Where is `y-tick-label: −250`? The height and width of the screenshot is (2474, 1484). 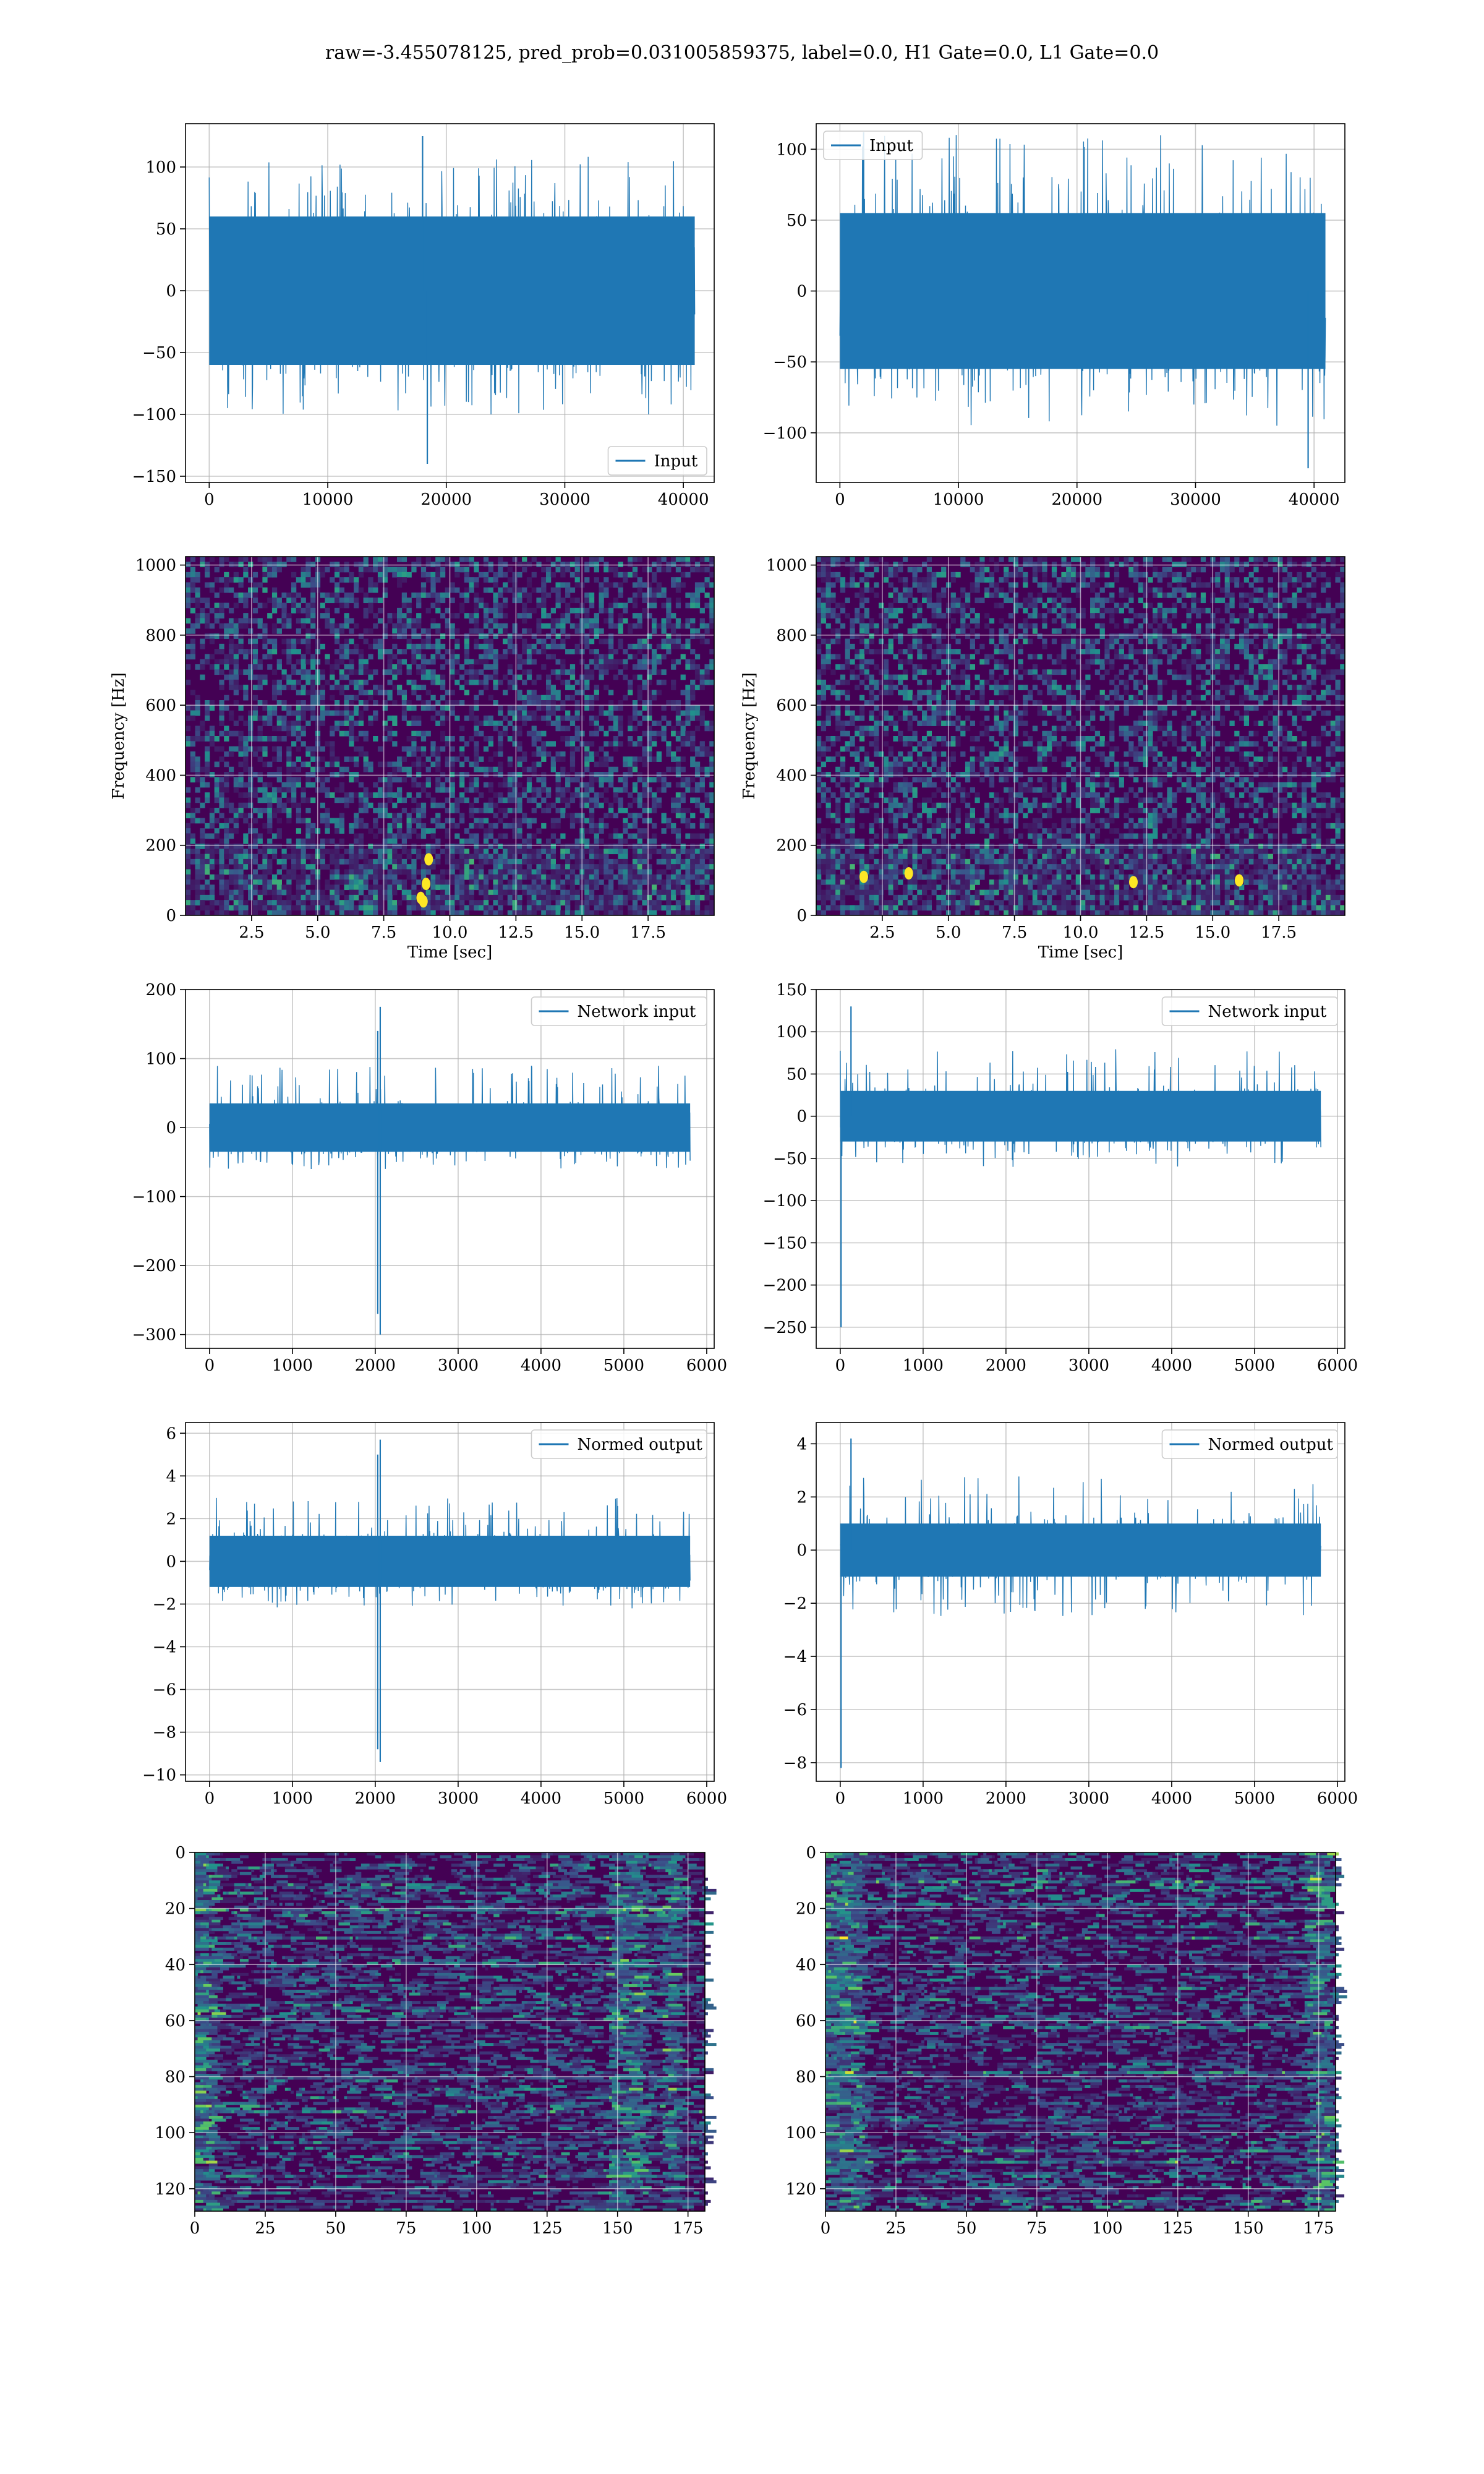 y-tick-label: −250 is located at coordinates (785, 1328).